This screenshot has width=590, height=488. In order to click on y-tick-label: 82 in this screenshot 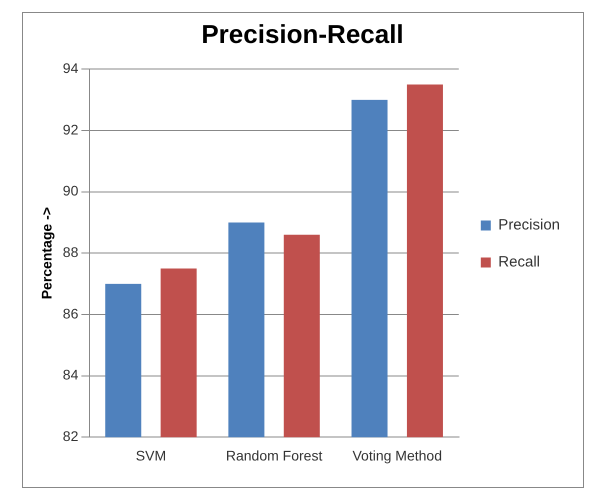, I will do `click(70, 436)`.